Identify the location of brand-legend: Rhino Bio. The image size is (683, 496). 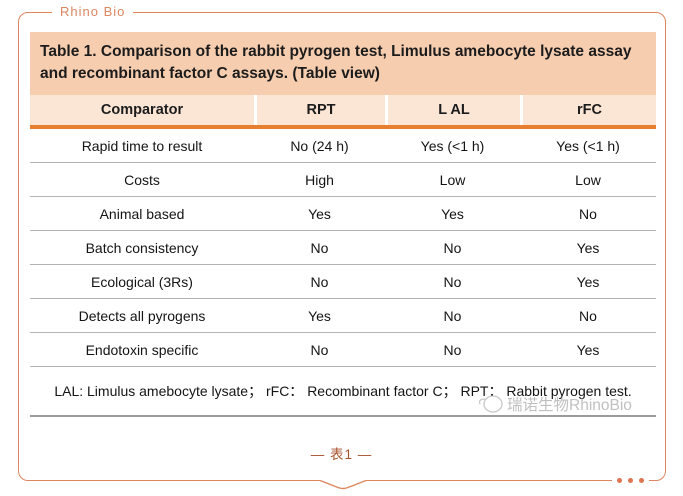
(93, 11).